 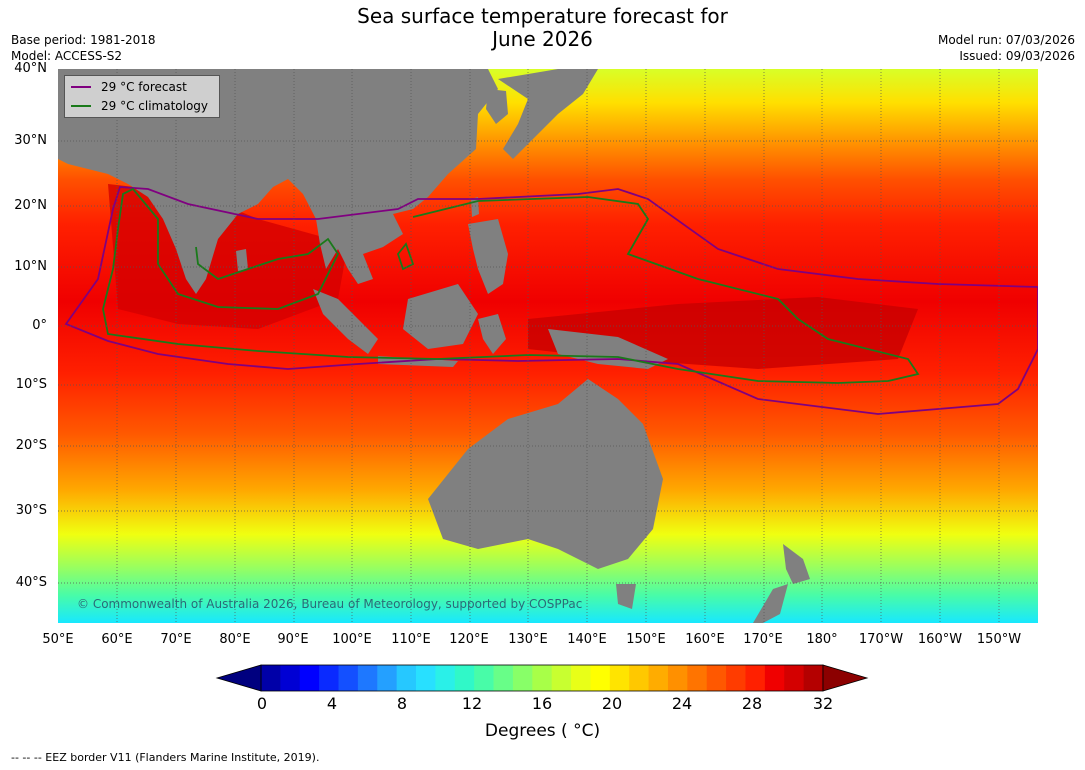 I want to click on land-japan, so click(x=548, y=114).